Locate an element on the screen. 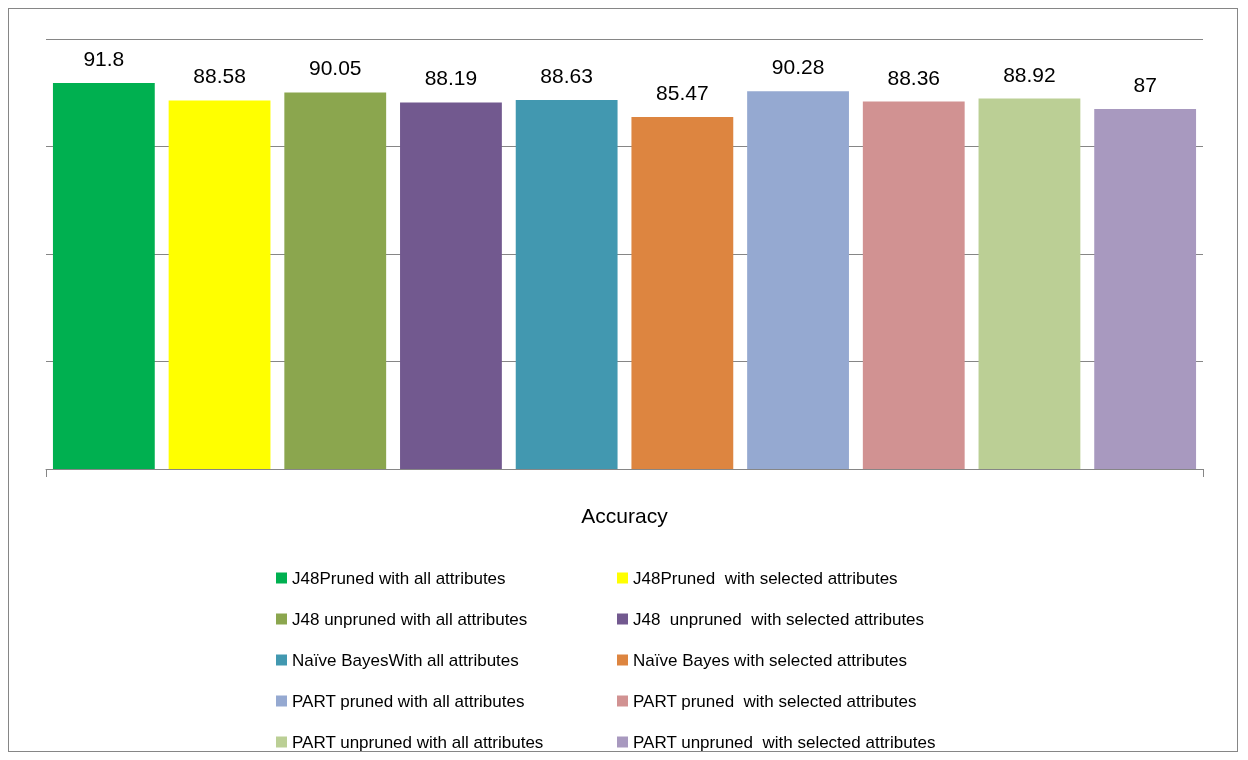  legend-label: PART unpruned with selected attributes is located at coordinates (784, 742).